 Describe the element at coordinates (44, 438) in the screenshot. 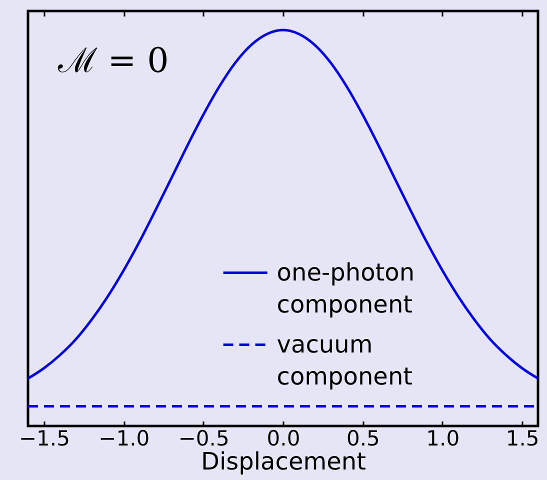

I see `x-tick-label: −1.5` at that location.